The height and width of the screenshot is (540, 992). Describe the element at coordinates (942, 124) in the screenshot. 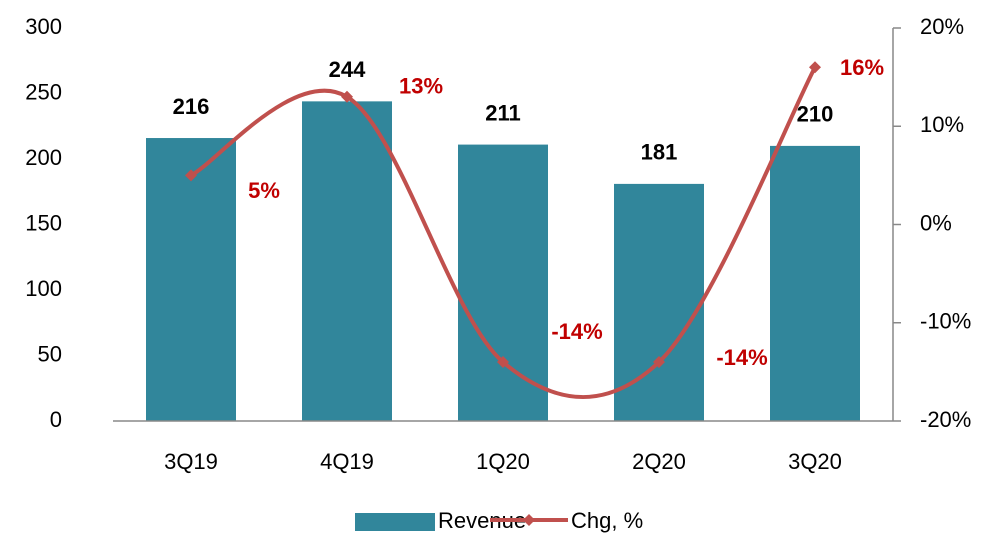

I see `y2-tick-label: 10%` at that location.